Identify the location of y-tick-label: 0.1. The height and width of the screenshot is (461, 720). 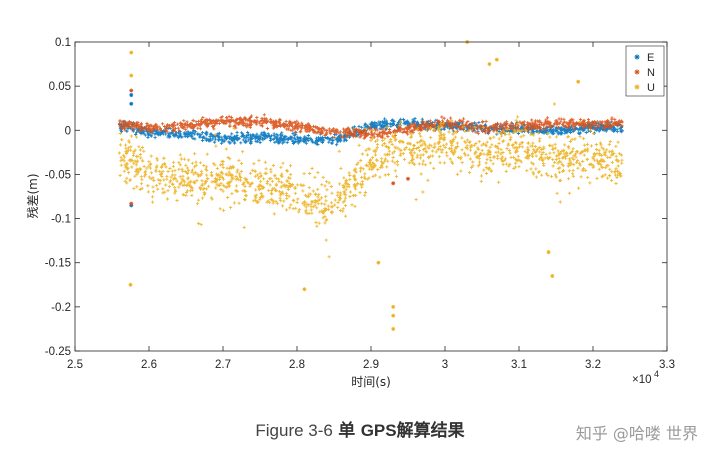
(63, 43).